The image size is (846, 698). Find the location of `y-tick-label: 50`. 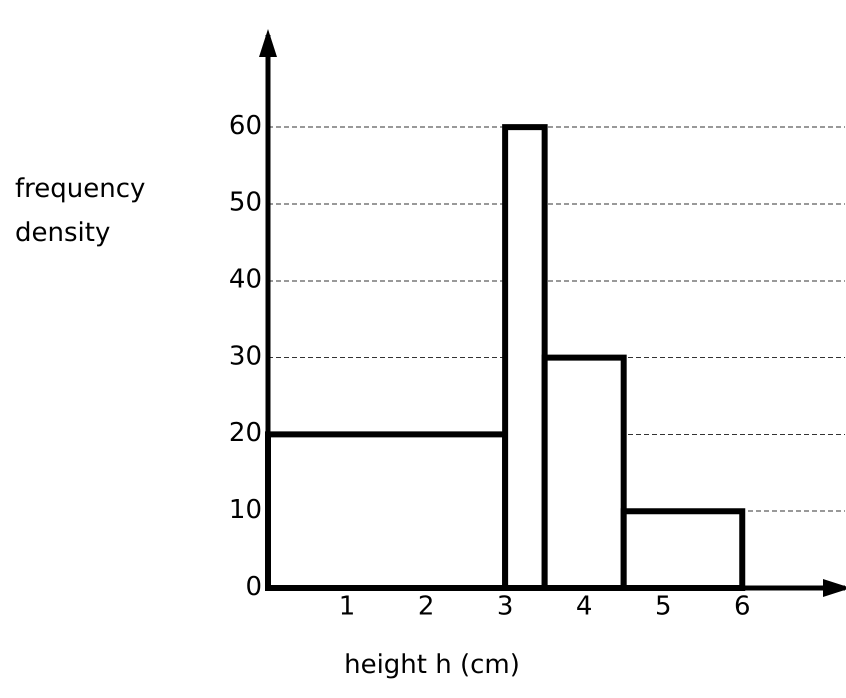

y-tick-label: 50 is located at coordinates (245, 203).